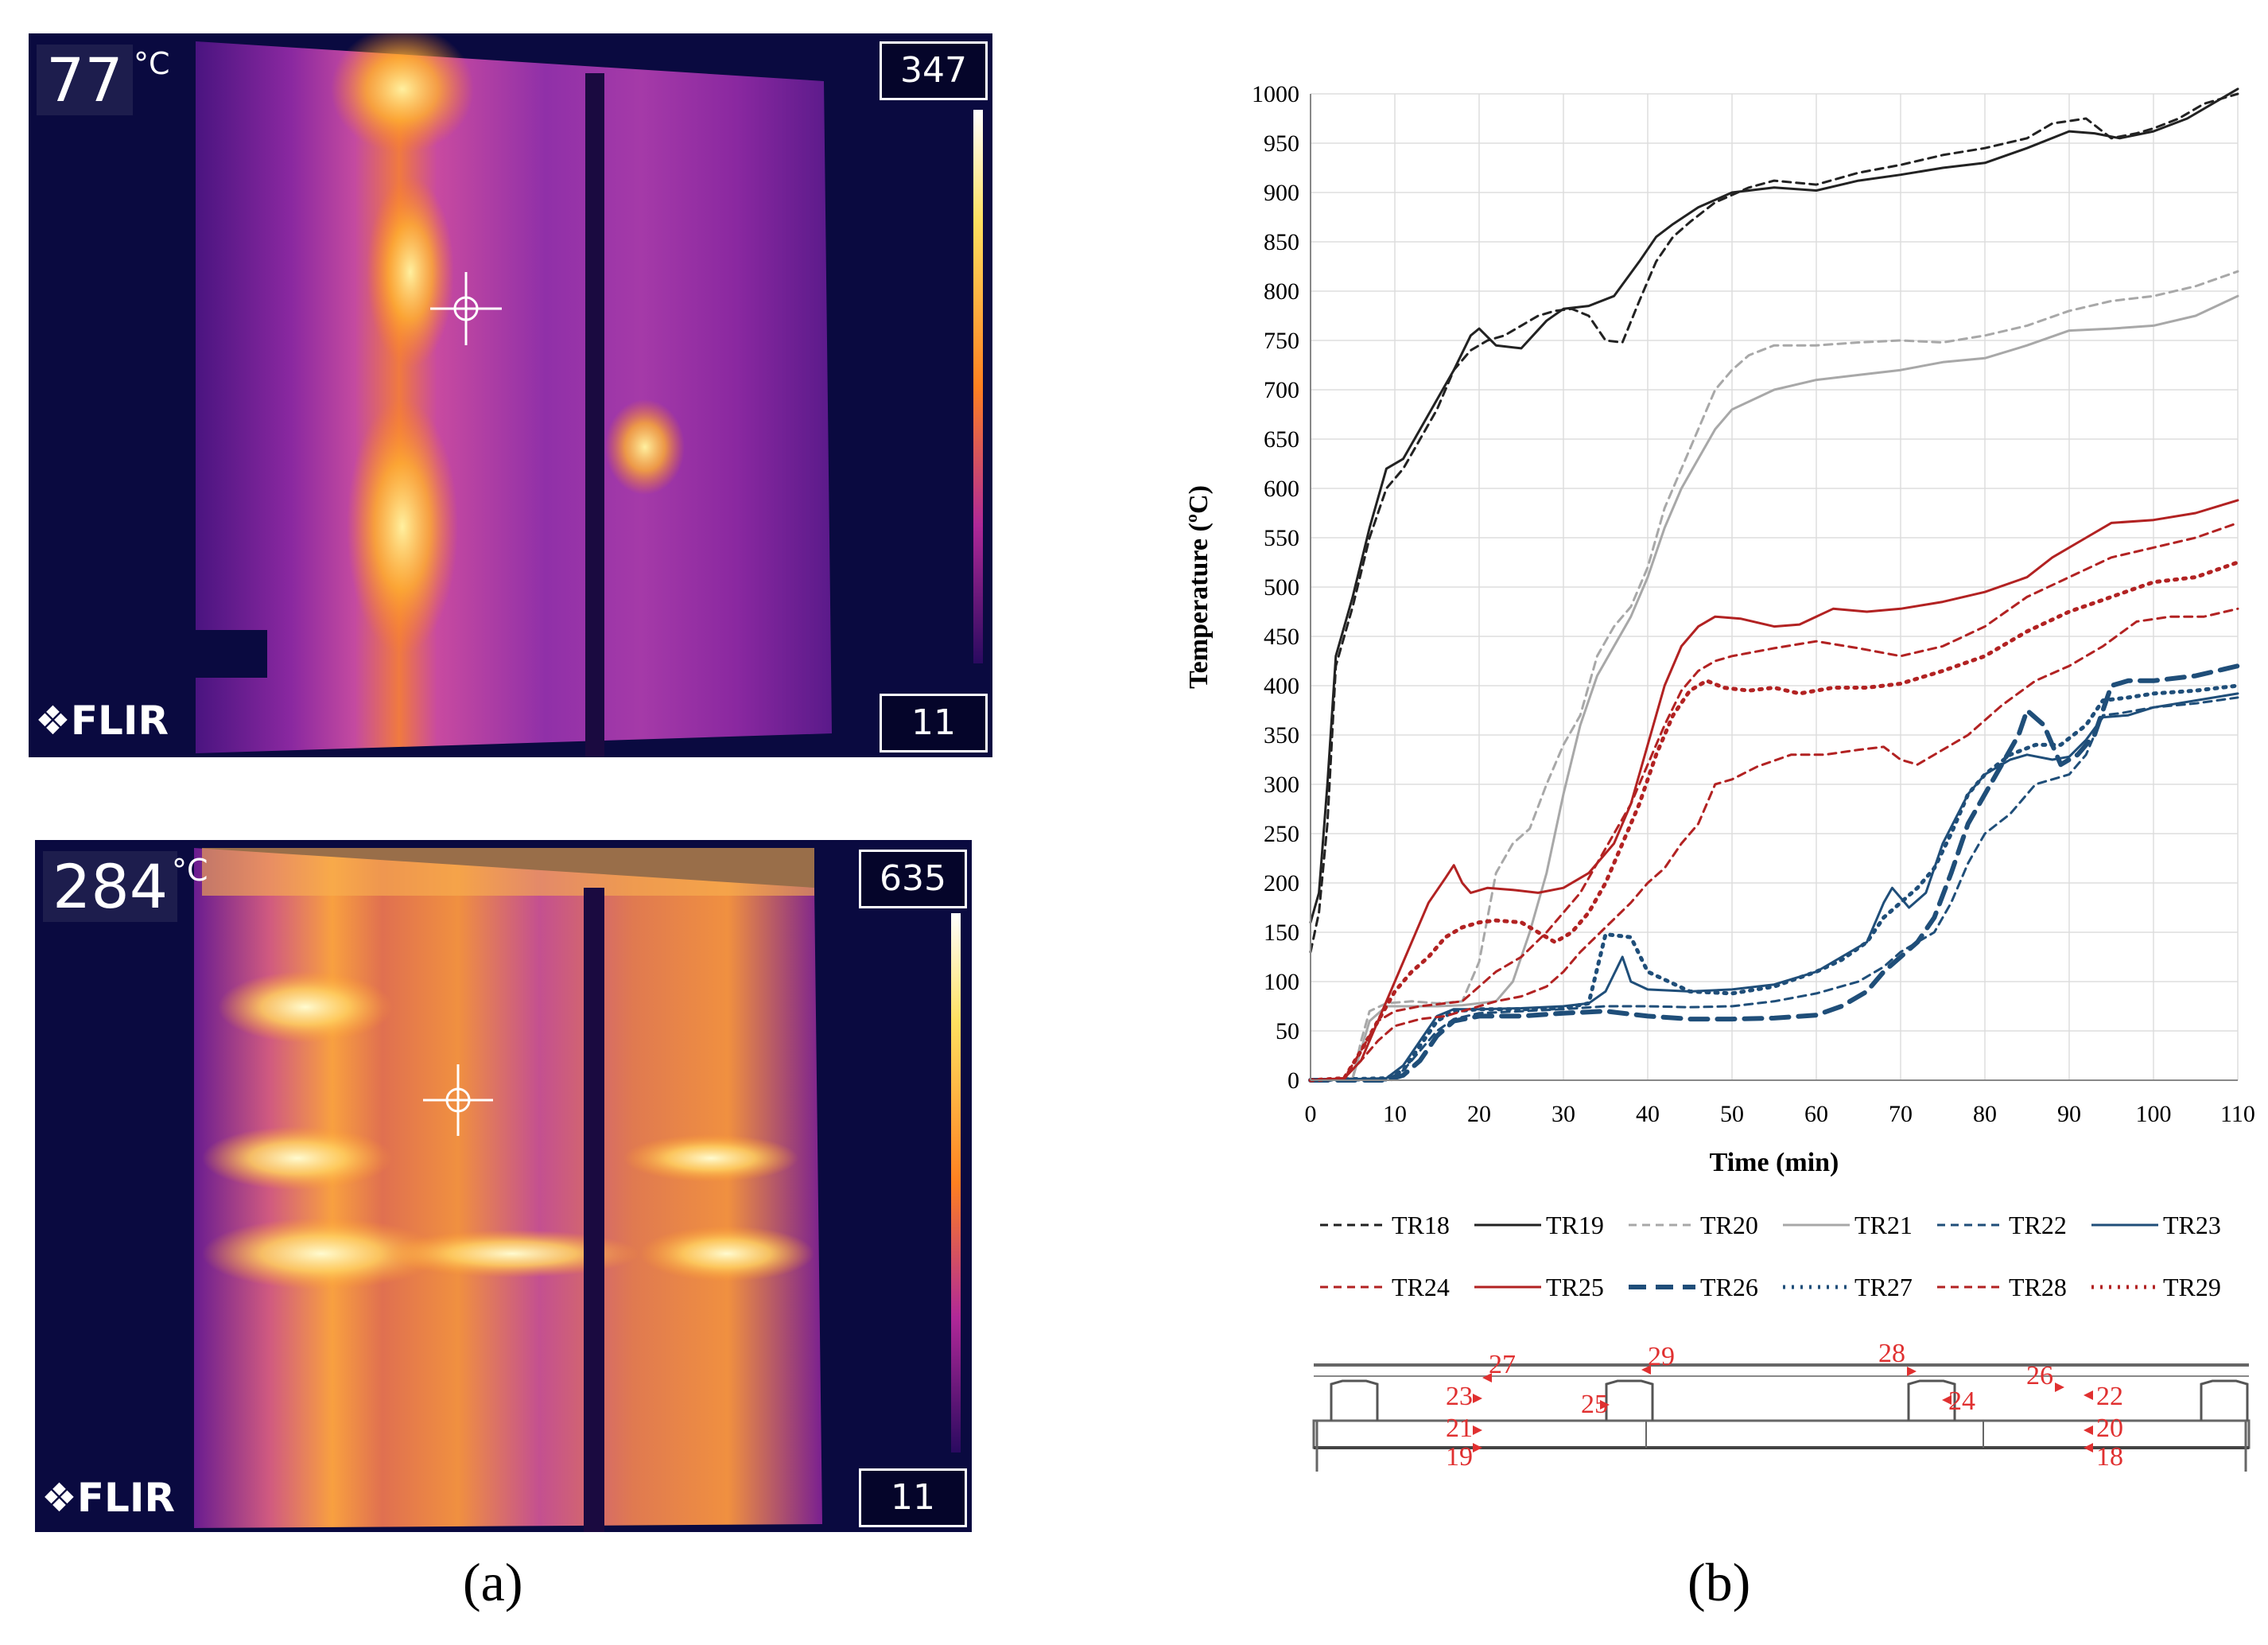  Describe the element at coordinates (2109, 1396) in the screenshot. I see `diagram-label-22: 22` at that location.